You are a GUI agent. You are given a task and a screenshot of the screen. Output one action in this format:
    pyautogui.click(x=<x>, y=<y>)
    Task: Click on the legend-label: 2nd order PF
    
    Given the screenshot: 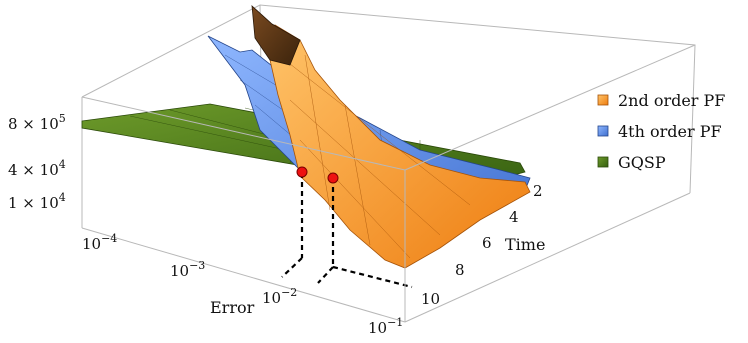 What is the action you would take?
    pyautogui.click(x=671, y=100)
    